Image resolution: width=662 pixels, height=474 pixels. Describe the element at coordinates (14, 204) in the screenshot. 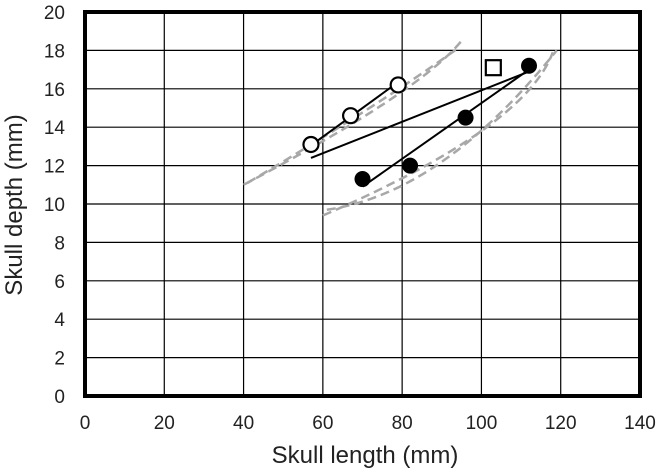

I see `y-axis-title: Skull depth (mm)` at that location.